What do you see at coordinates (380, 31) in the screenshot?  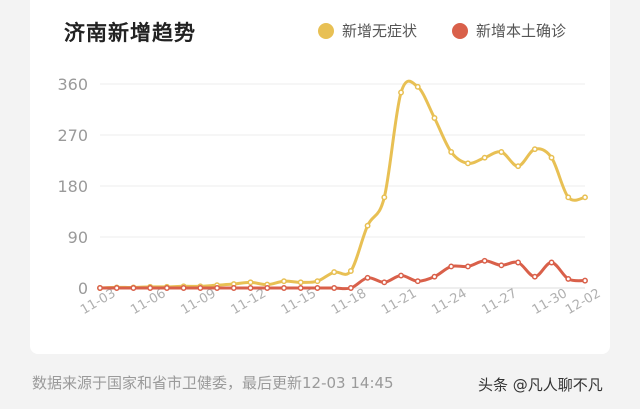 I see `legend-label-asymptomatic: 新增无症状` at bounding box center [380, 31].